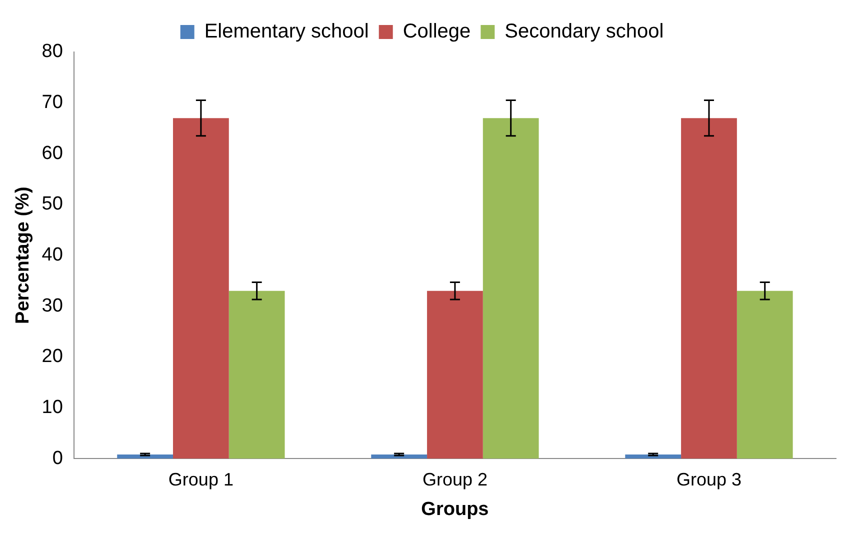 The width and height of the screenshot is (854, 533). What do you see at coordinates (23, 255) in the screenshot?
I see `y-axis-title: Percentage (%)` at bounding box center [23, 255].